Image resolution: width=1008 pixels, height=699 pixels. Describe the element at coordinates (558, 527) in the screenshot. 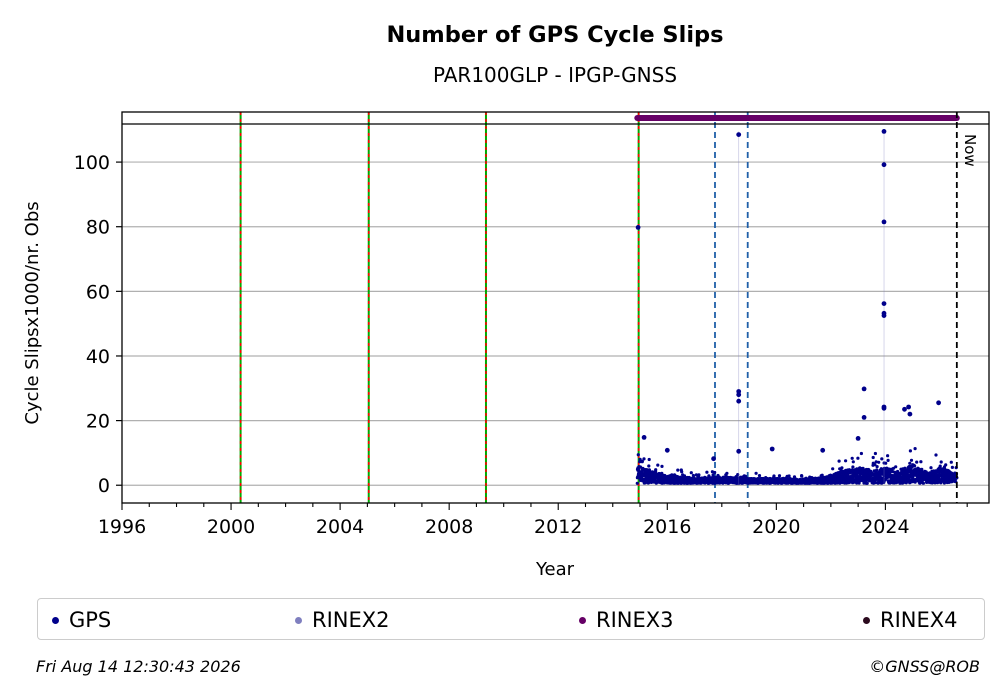

I see `x-tick-label: 2012` at that location.